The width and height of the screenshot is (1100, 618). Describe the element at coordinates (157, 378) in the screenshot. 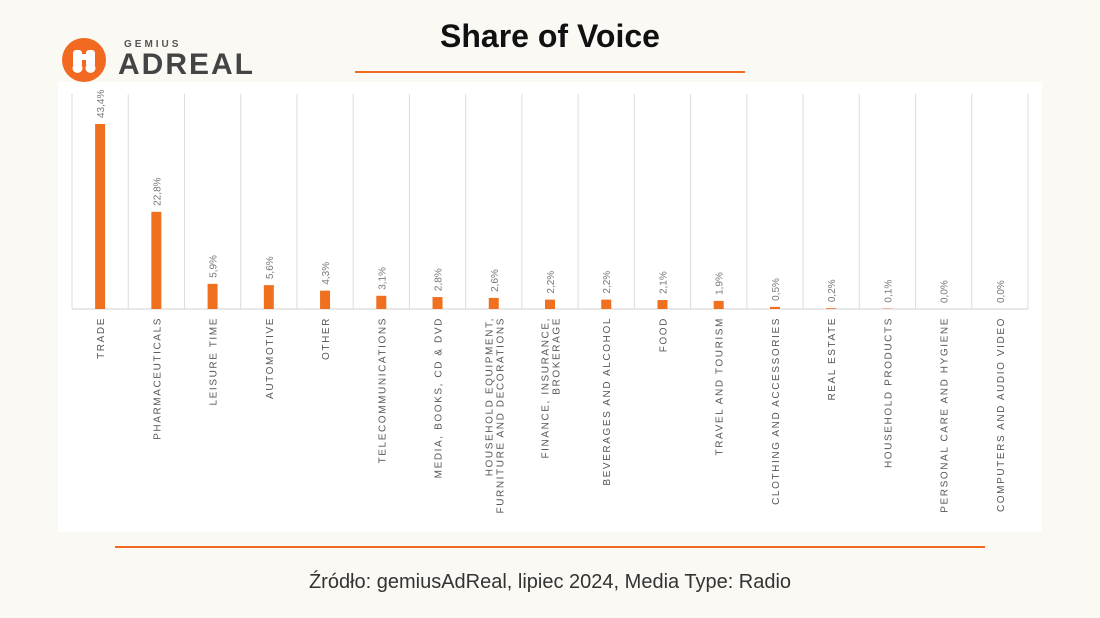

I see `category-label: PHARMACEUTICALS` at that location.